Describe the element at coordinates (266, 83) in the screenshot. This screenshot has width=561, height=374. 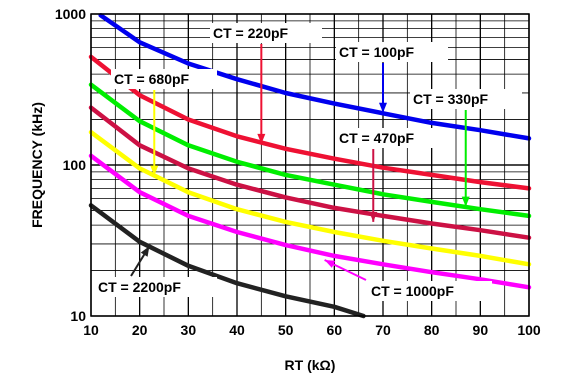
I see `annotation-1: CT = 220pF` at that location.